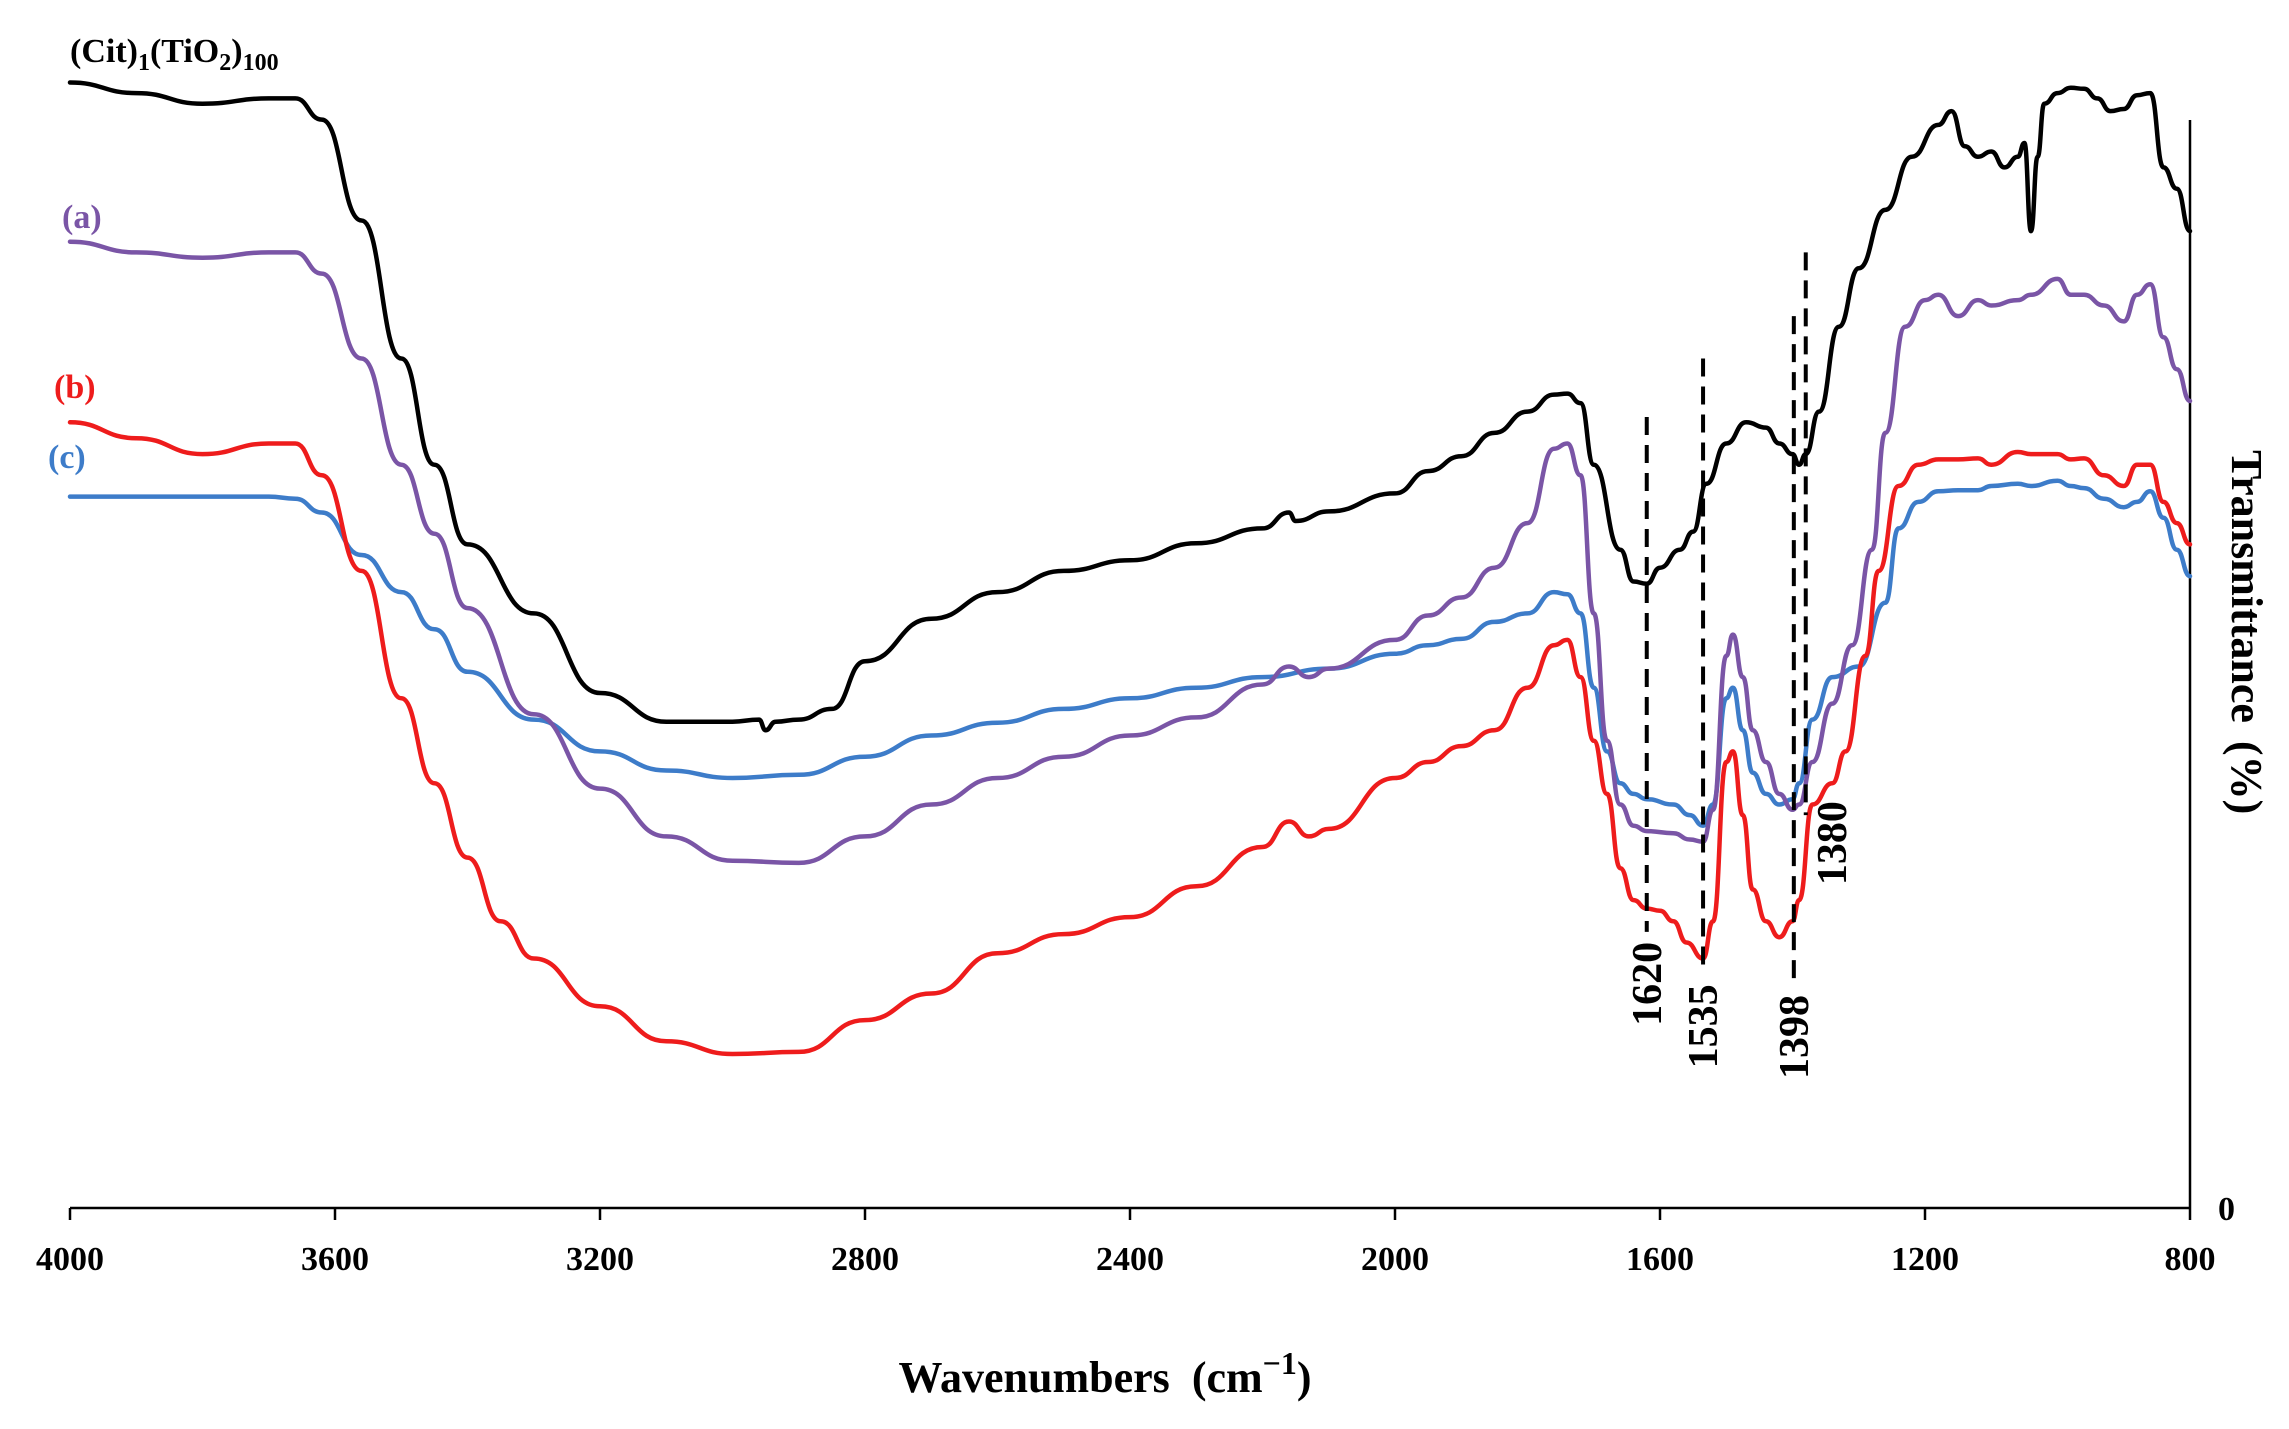 This screenshot has width=2289, height=1429. Describe the element at coordinates (1795, 1037) in the screenshot. I see `peak-label-1398: 1398` at that location.